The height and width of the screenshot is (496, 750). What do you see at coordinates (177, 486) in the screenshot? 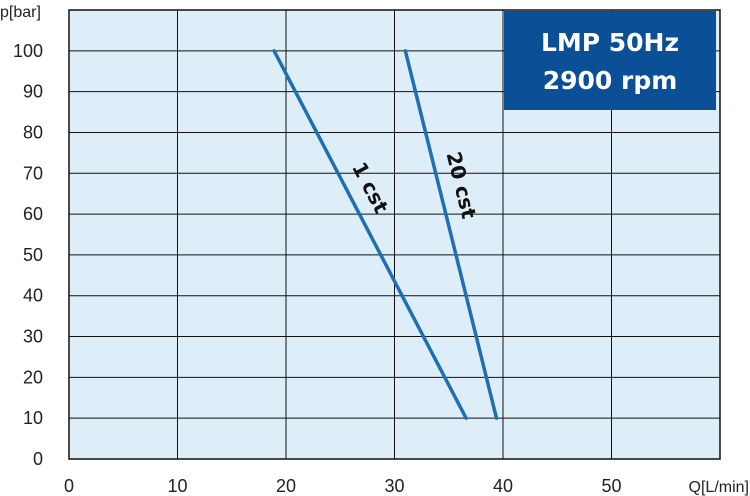
I see `x-tick-label: 10` at bounding box center [177, 486].